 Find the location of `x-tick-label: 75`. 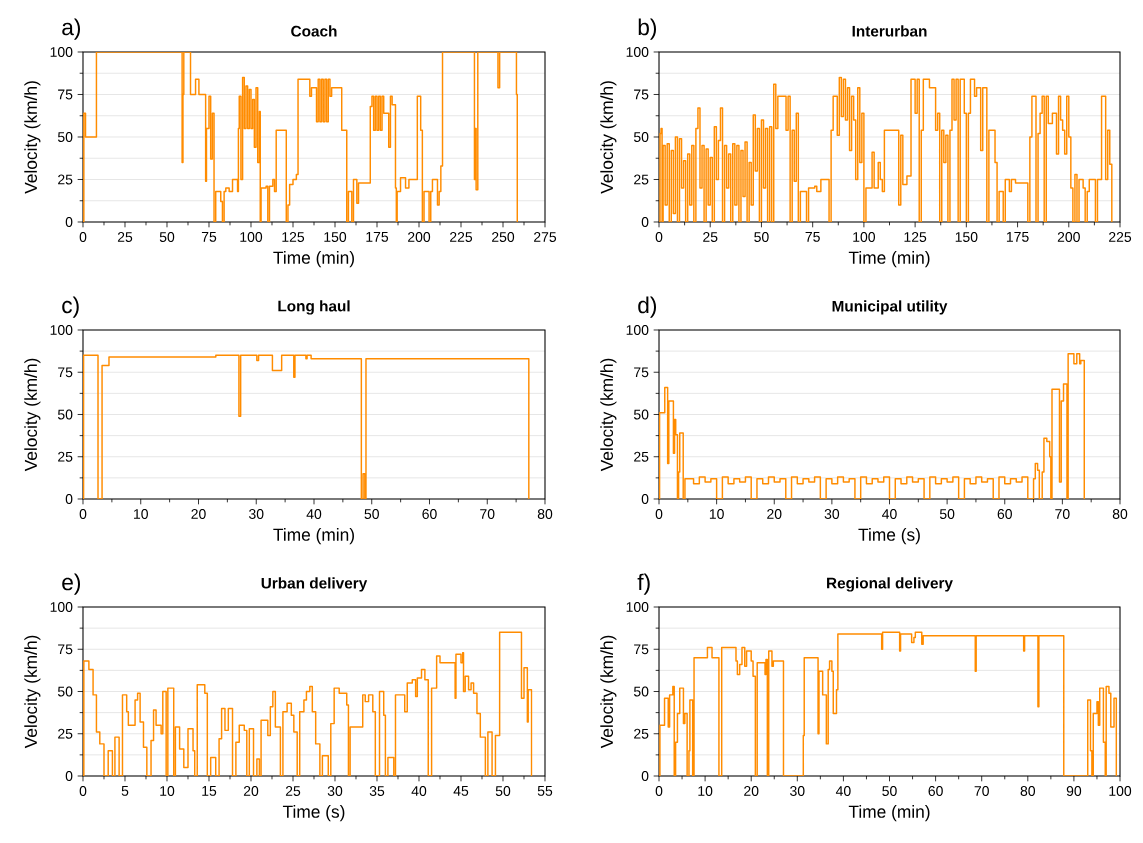

x-tick-label: 75 is located at coordinates (209, 237).